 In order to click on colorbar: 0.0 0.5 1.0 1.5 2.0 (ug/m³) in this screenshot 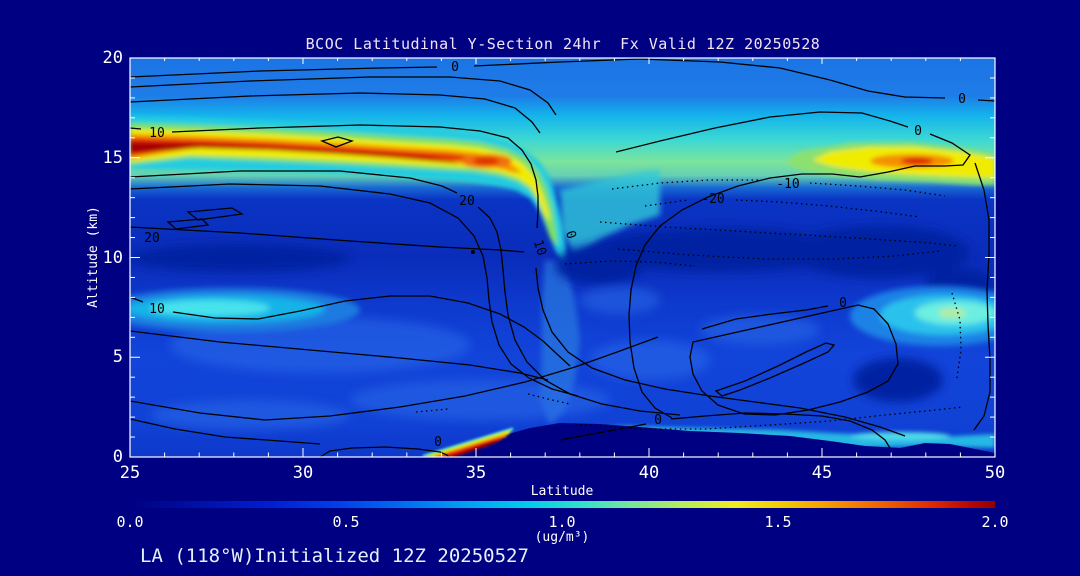, I will do `click(562, 523)`.